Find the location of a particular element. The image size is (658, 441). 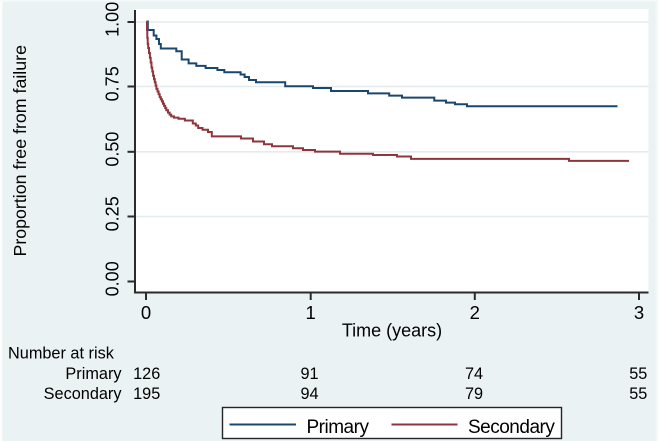

svg-text: 0.25 is located at coordinates (112, 213).